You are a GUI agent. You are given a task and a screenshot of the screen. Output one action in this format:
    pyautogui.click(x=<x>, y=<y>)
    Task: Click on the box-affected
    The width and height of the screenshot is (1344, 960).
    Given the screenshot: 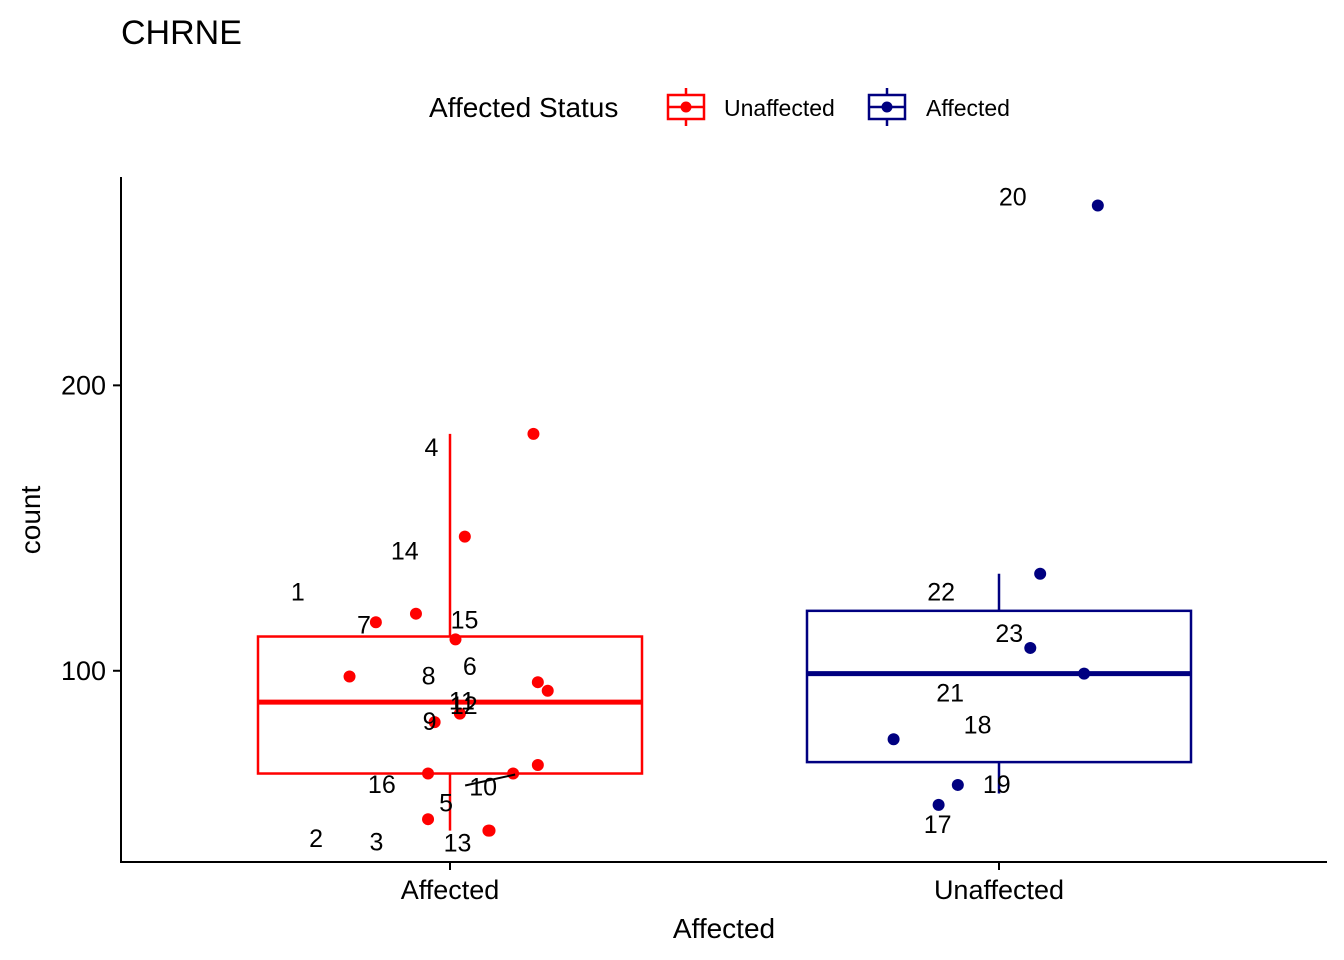 What is the action you would take?
    pyautogui.click(x=450, y=705)
    